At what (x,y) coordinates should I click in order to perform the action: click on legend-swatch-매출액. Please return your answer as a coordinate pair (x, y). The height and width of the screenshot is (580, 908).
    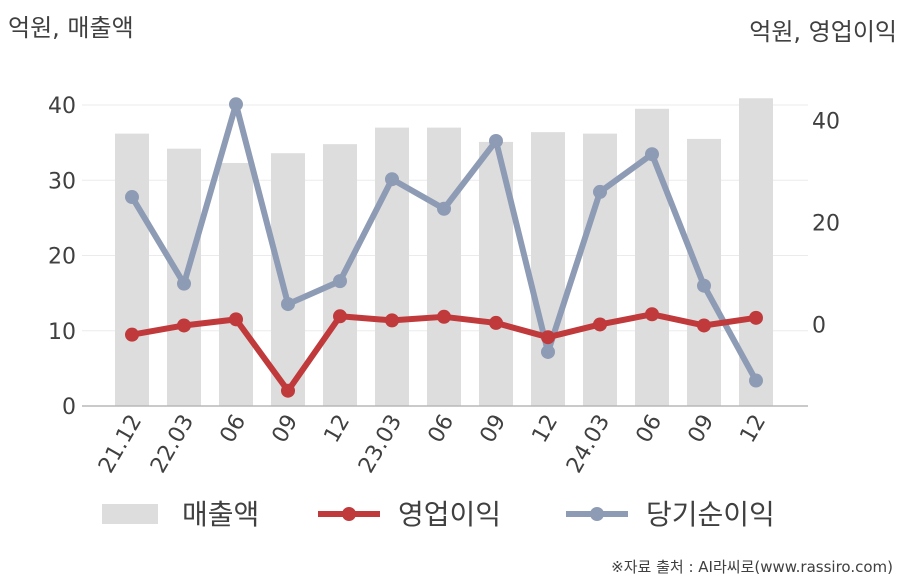
    Looking at the image, I should click on (130, 514).